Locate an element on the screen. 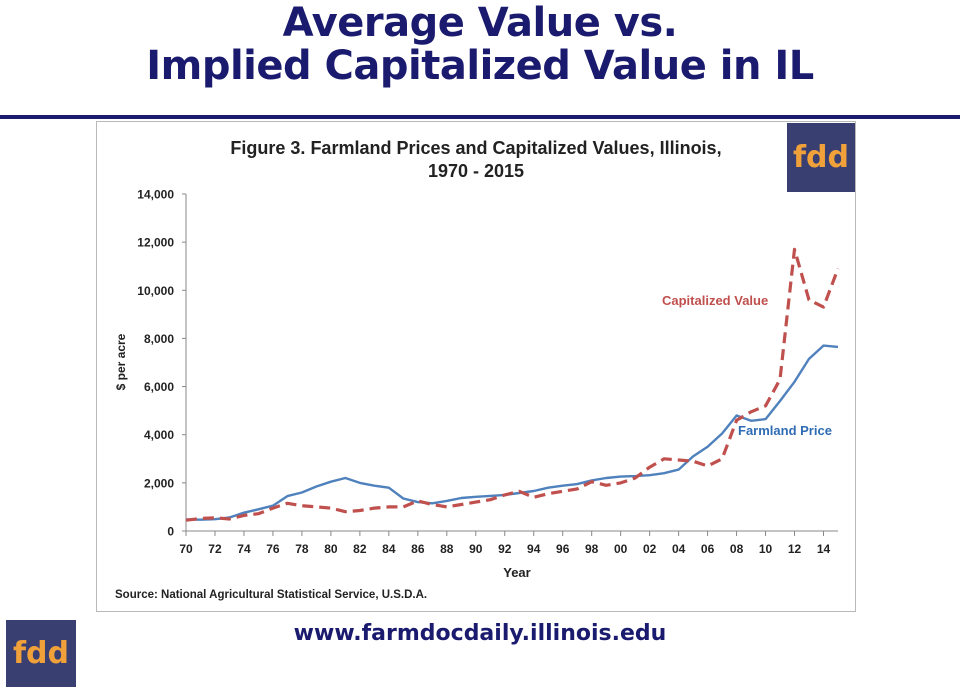 The height and width of the screenshot is (691, 960). x-tick-label: 02 is located at coordinates (650, 549).